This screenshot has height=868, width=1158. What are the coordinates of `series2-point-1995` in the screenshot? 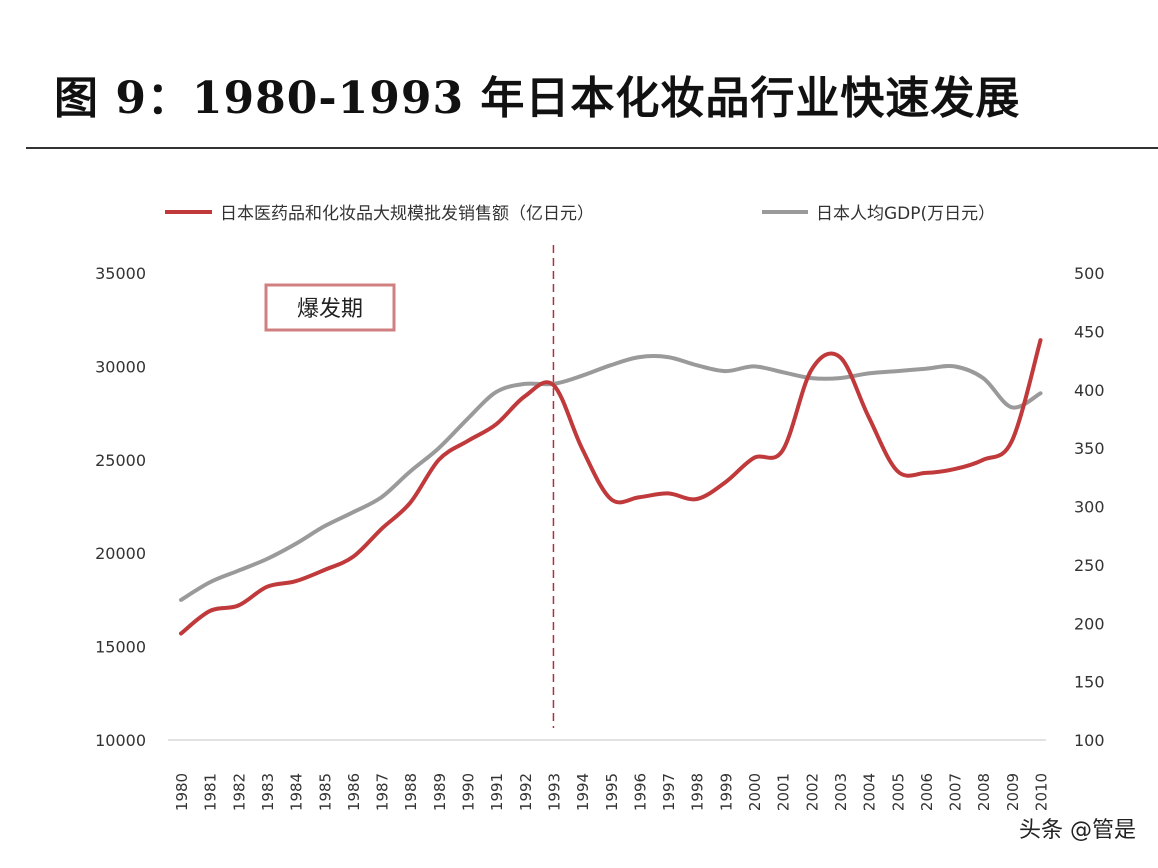 It's located at (611, 365).